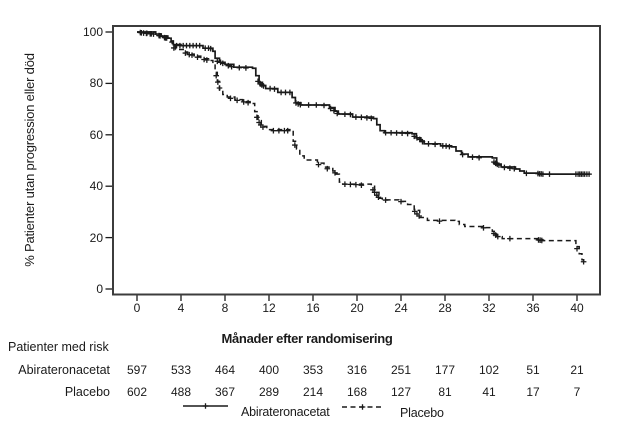 This screenshot has height=426, width=618. What do you see at coordinates (401, 308) in the screenshot?
I see `x-tick-label: 24` at bounding box center [401, 308].